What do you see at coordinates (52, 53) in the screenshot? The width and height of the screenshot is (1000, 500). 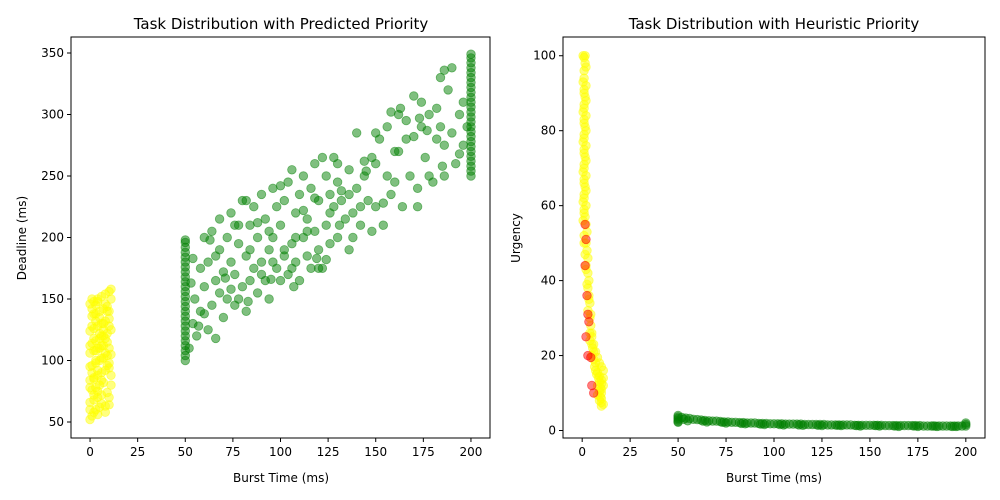 I see `y-tick-label: 350` at bounding box center [52, 53].